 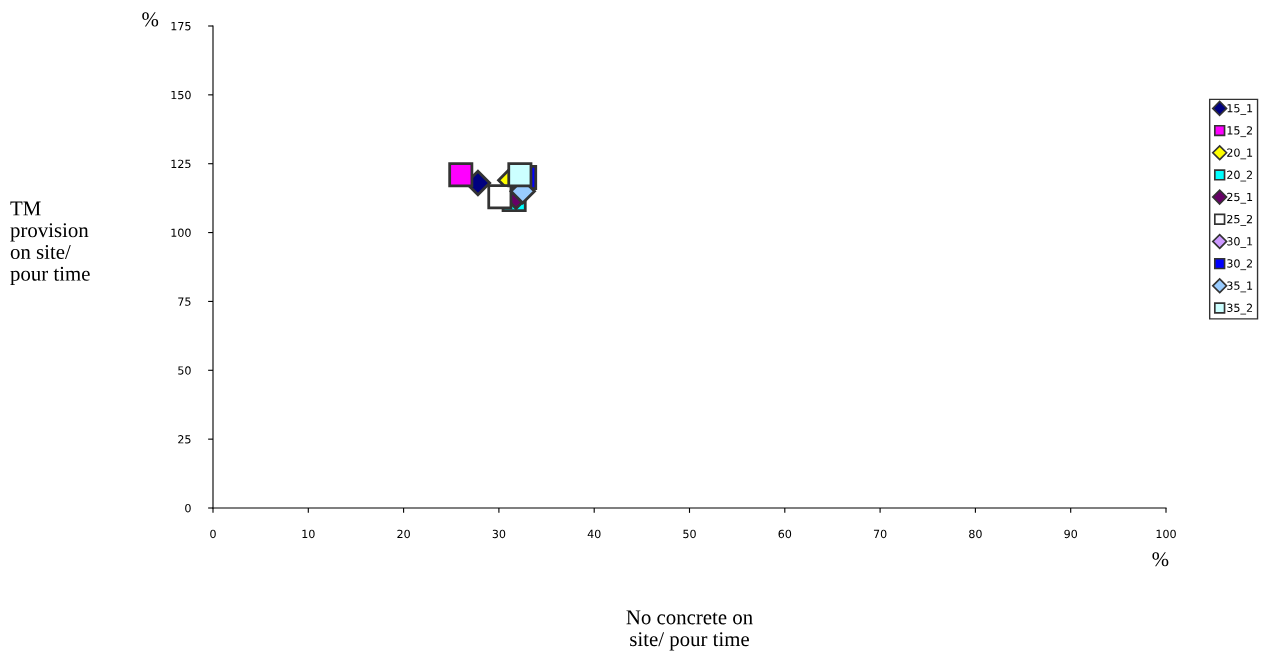 I want to click on x-tick-label: 90, so click(x=1071, y=534).